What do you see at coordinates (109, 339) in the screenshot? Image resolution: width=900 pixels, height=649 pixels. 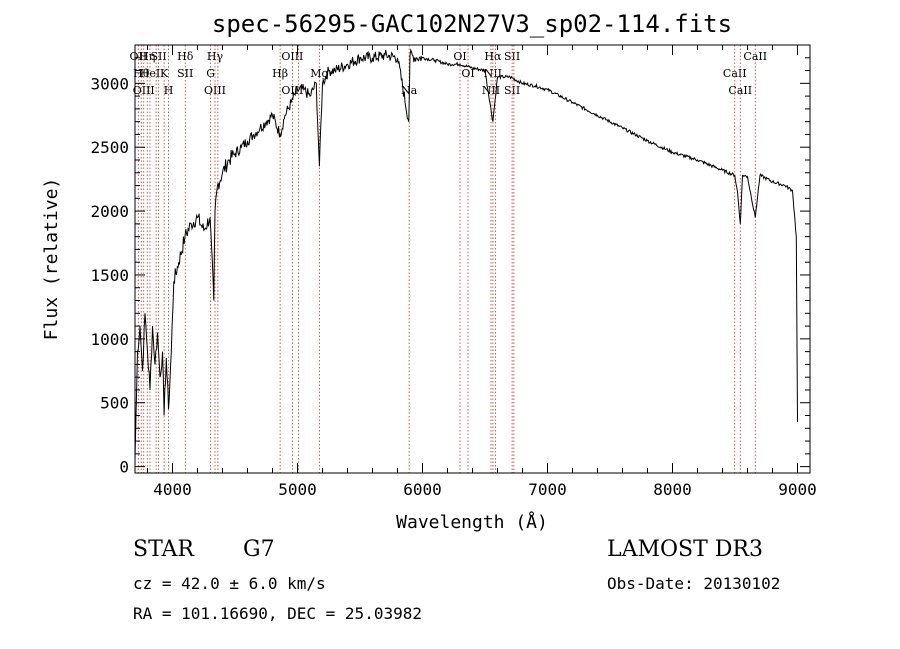 I see `y-tick-label: 1000` at bounding box center [109, 339].